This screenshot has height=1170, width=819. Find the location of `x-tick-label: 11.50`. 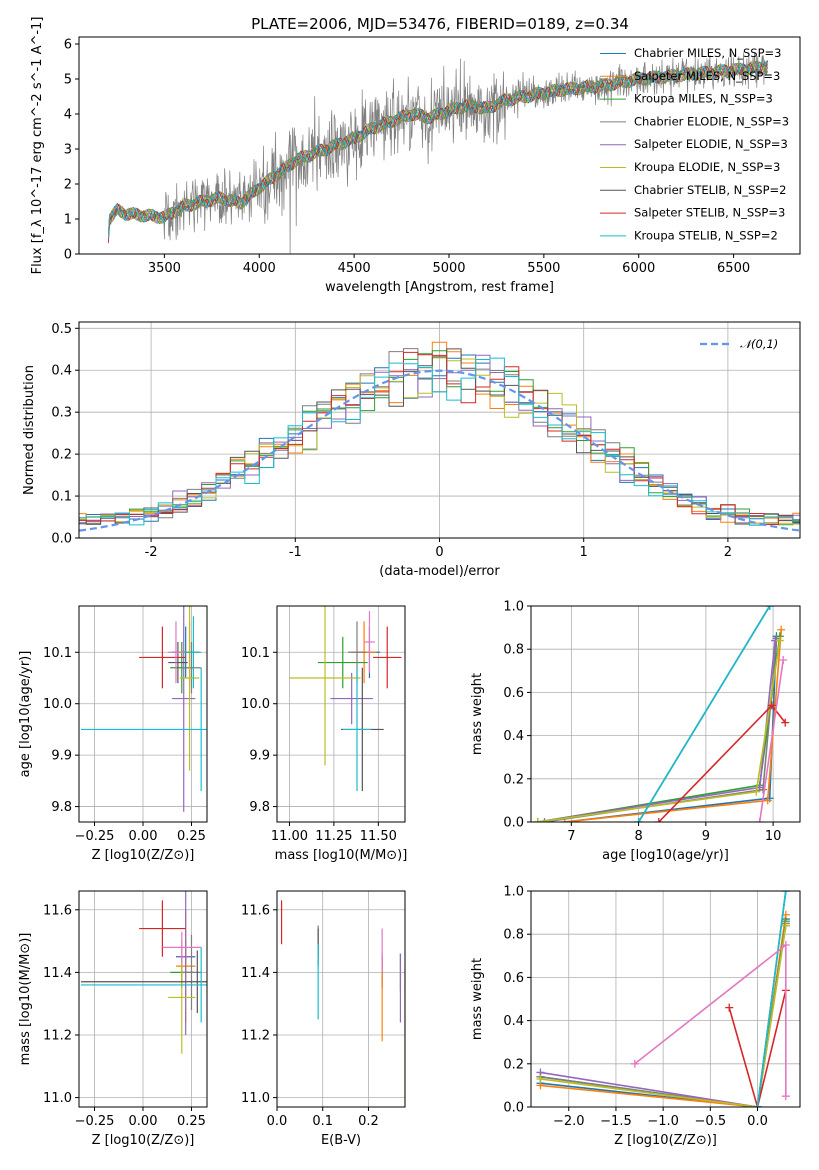

x-tick-label: 11.50 is located at coordinates (378, 836).